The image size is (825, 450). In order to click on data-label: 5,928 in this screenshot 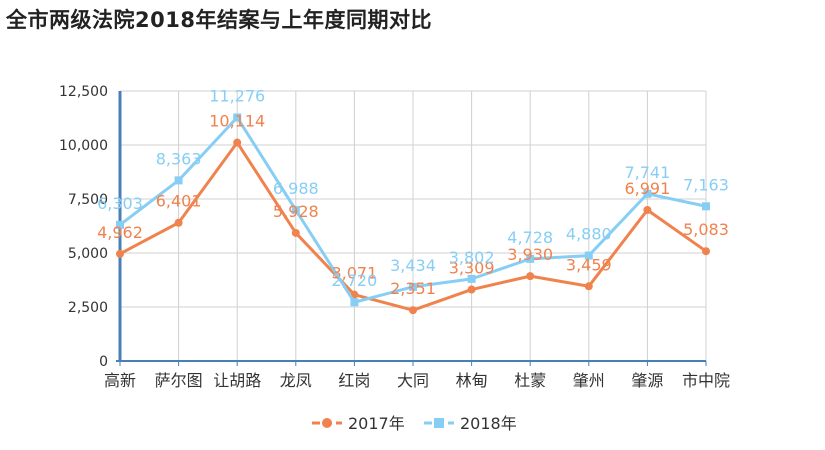, I will do `click(296, 211)`.